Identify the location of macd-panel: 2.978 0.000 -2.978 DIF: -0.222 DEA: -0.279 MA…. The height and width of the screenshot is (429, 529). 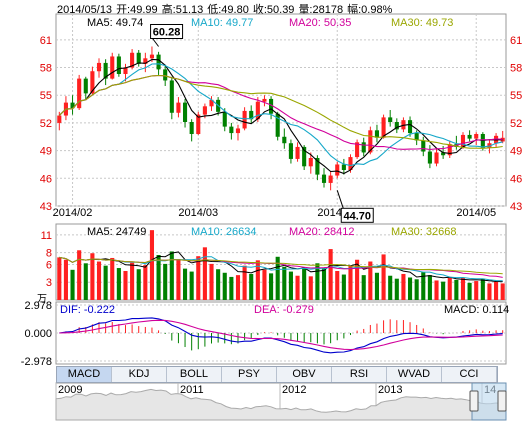
(265, 334).